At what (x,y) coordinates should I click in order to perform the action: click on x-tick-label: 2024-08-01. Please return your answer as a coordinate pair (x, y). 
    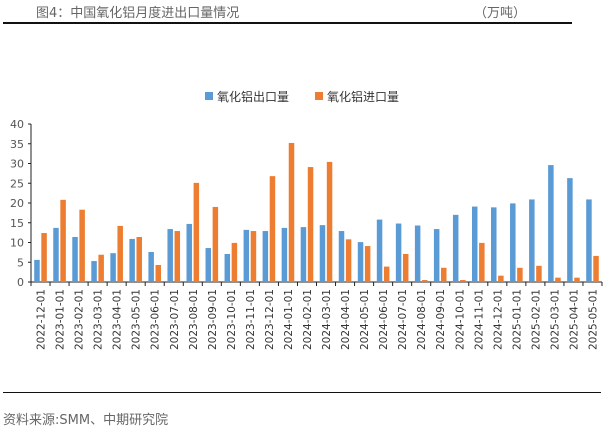
    Looking at the image, I should click on (422, 319).